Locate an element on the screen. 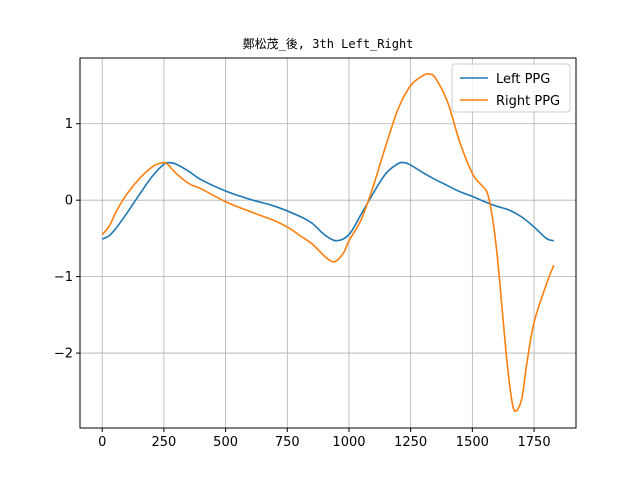 This screenshot has height=485, width=640. x-tick-label: 1250 is located at coordinates (410, 442).